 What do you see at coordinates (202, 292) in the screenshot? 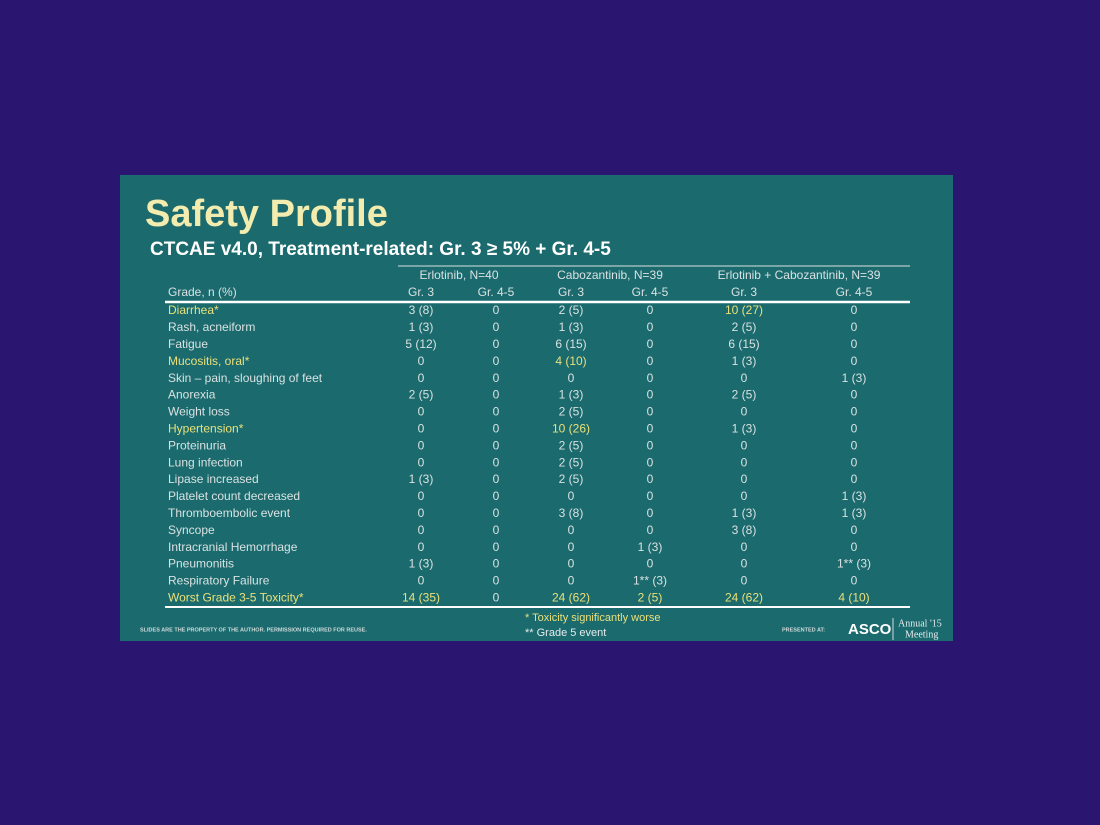
I see `column-header: Grade, n (%)` at bounding box center [202, 292].